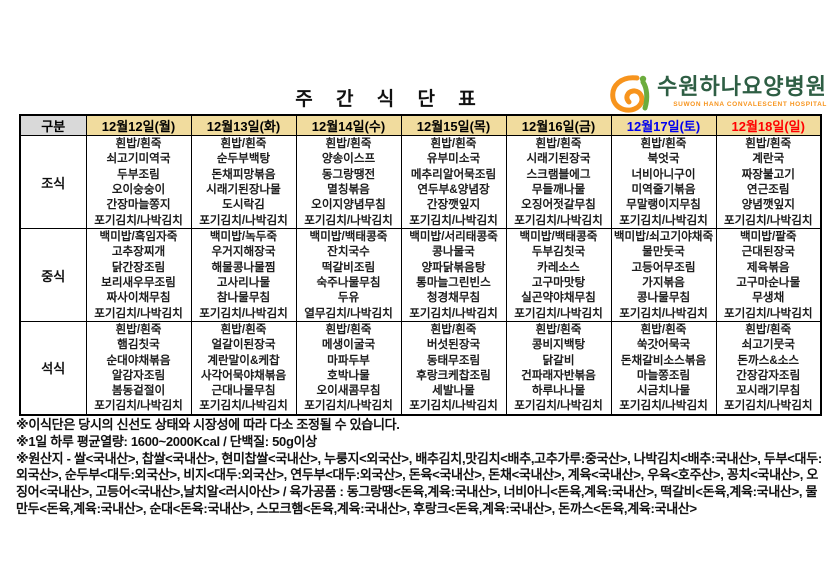 The height and width of the screenshot is (576, 835). I want to click on menu-cell: 흰밥/흰죽 콩비지백탕 닭갈비 건파래자반볶음 하루나나물 포기김치/나박김치, so click(558, 368).